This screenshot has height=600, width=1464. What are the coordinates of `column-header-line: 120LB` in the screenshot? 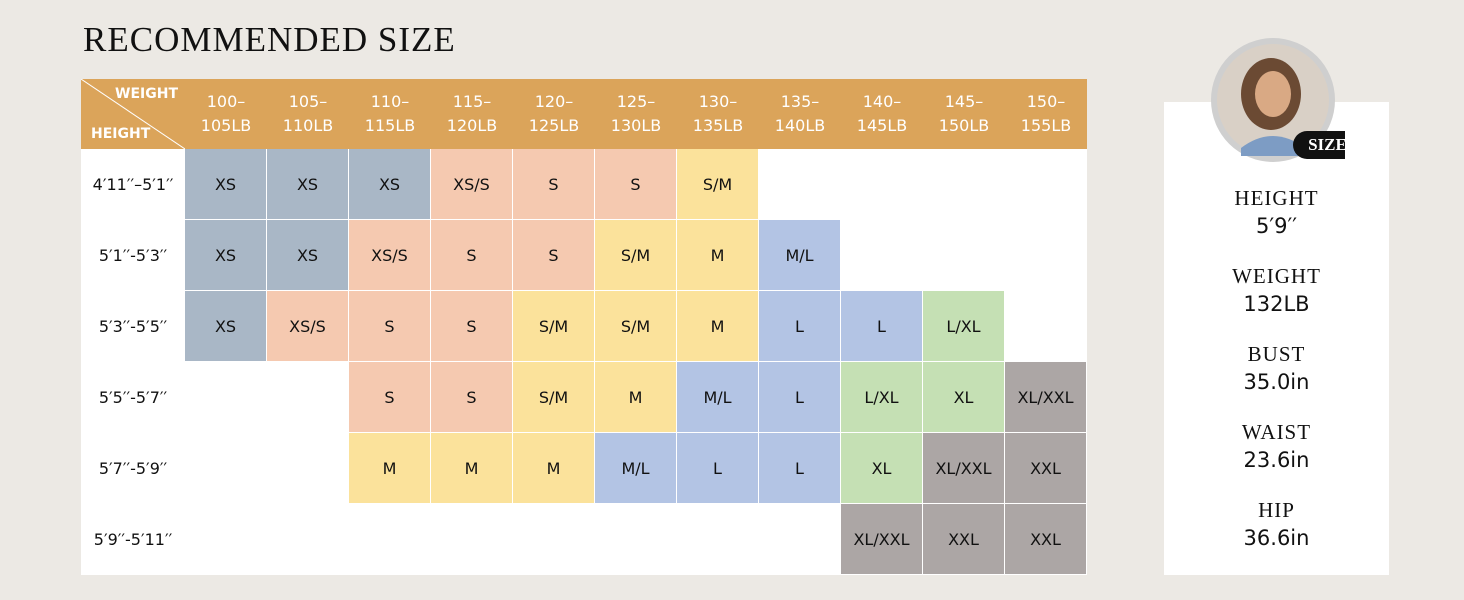 It's located at (472, 125).